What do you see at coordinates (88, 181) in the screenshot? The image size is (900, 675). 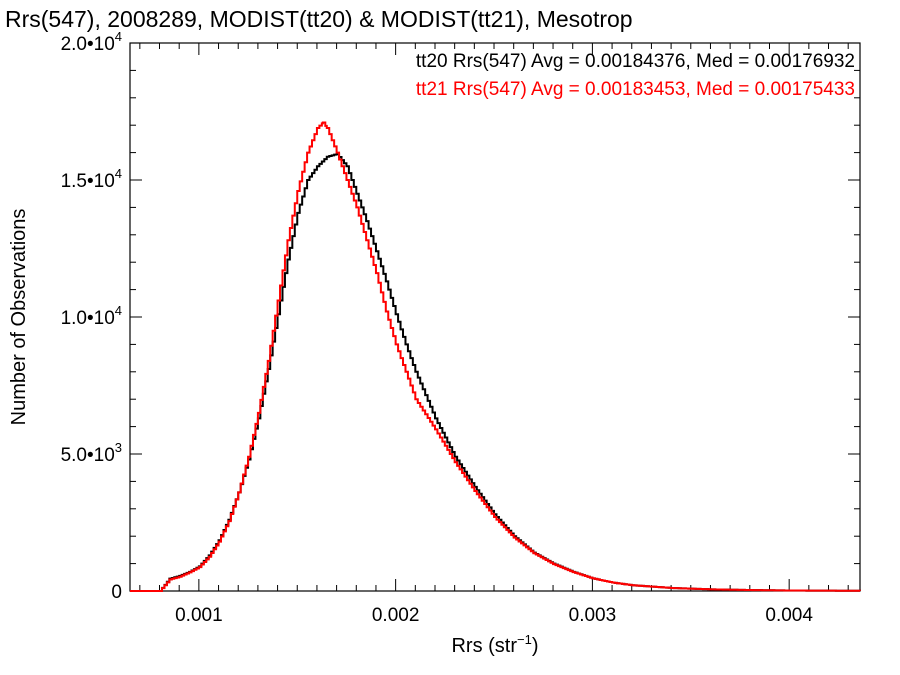 I see `y-tick-label-base: 1.5•10` at bounding box center [88, 181].